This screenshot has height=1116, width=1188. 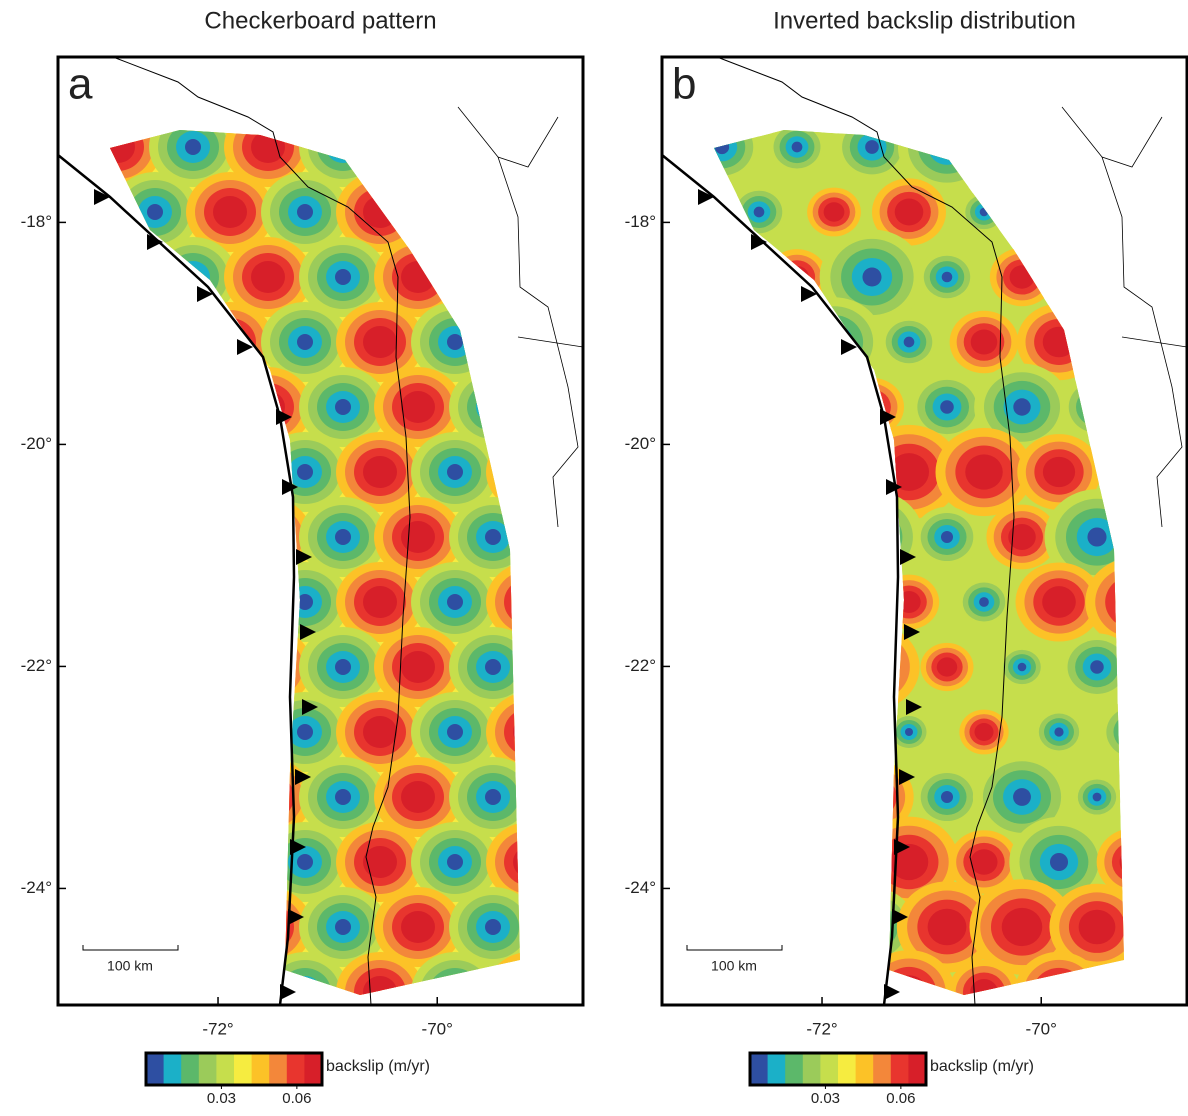 I want to click on panel-label: a, so click(x=80, y=84).